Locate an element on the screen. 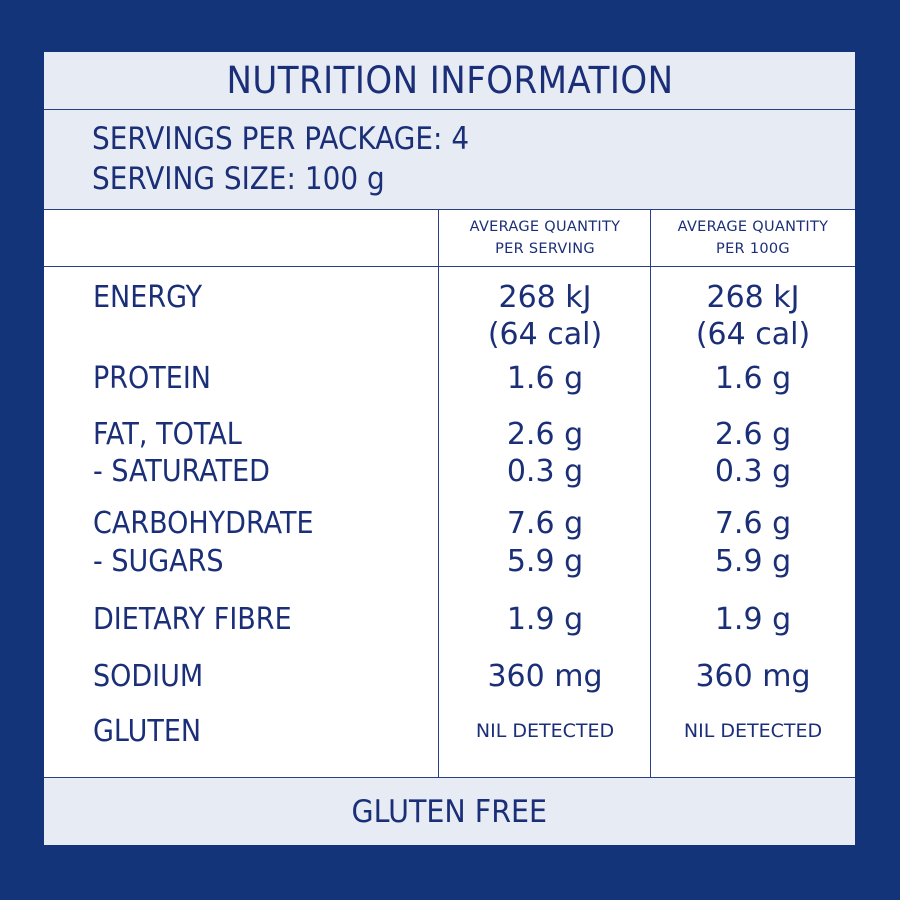  serving-size: SERVING SIZE: 100 g is located at coordinates (238, 179).